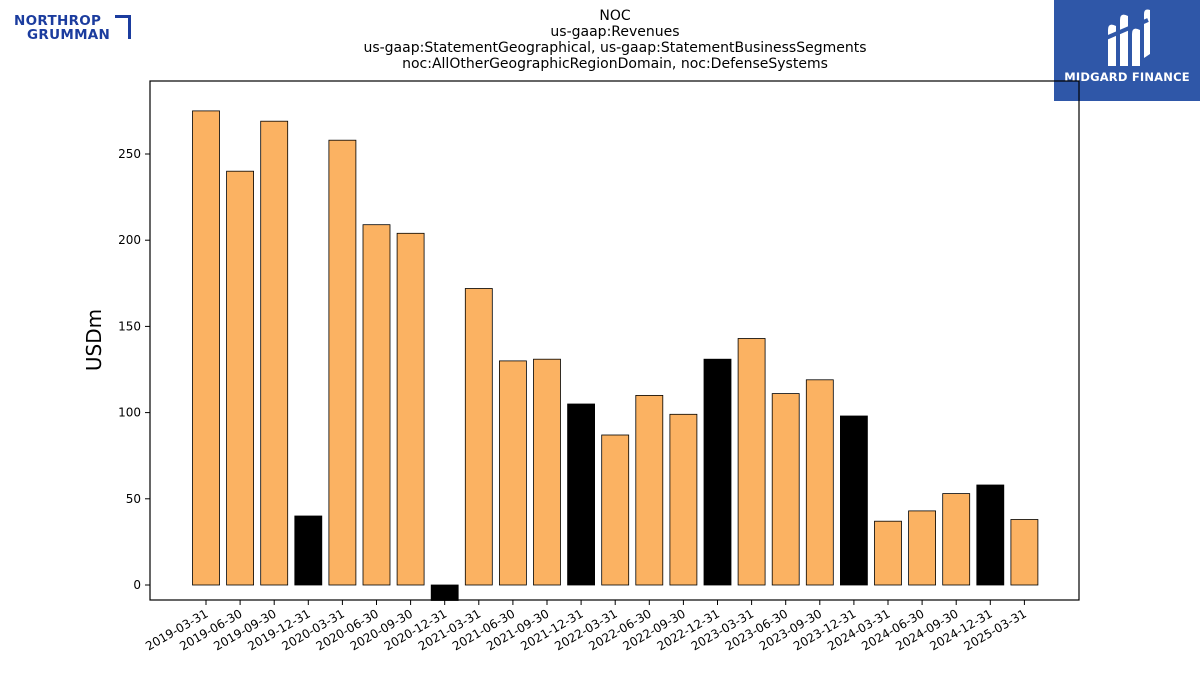  Describe the element at coordinates (134, 369) in the screenshot. I see `y-axis: 0 50 100 150 200 250` at that location.